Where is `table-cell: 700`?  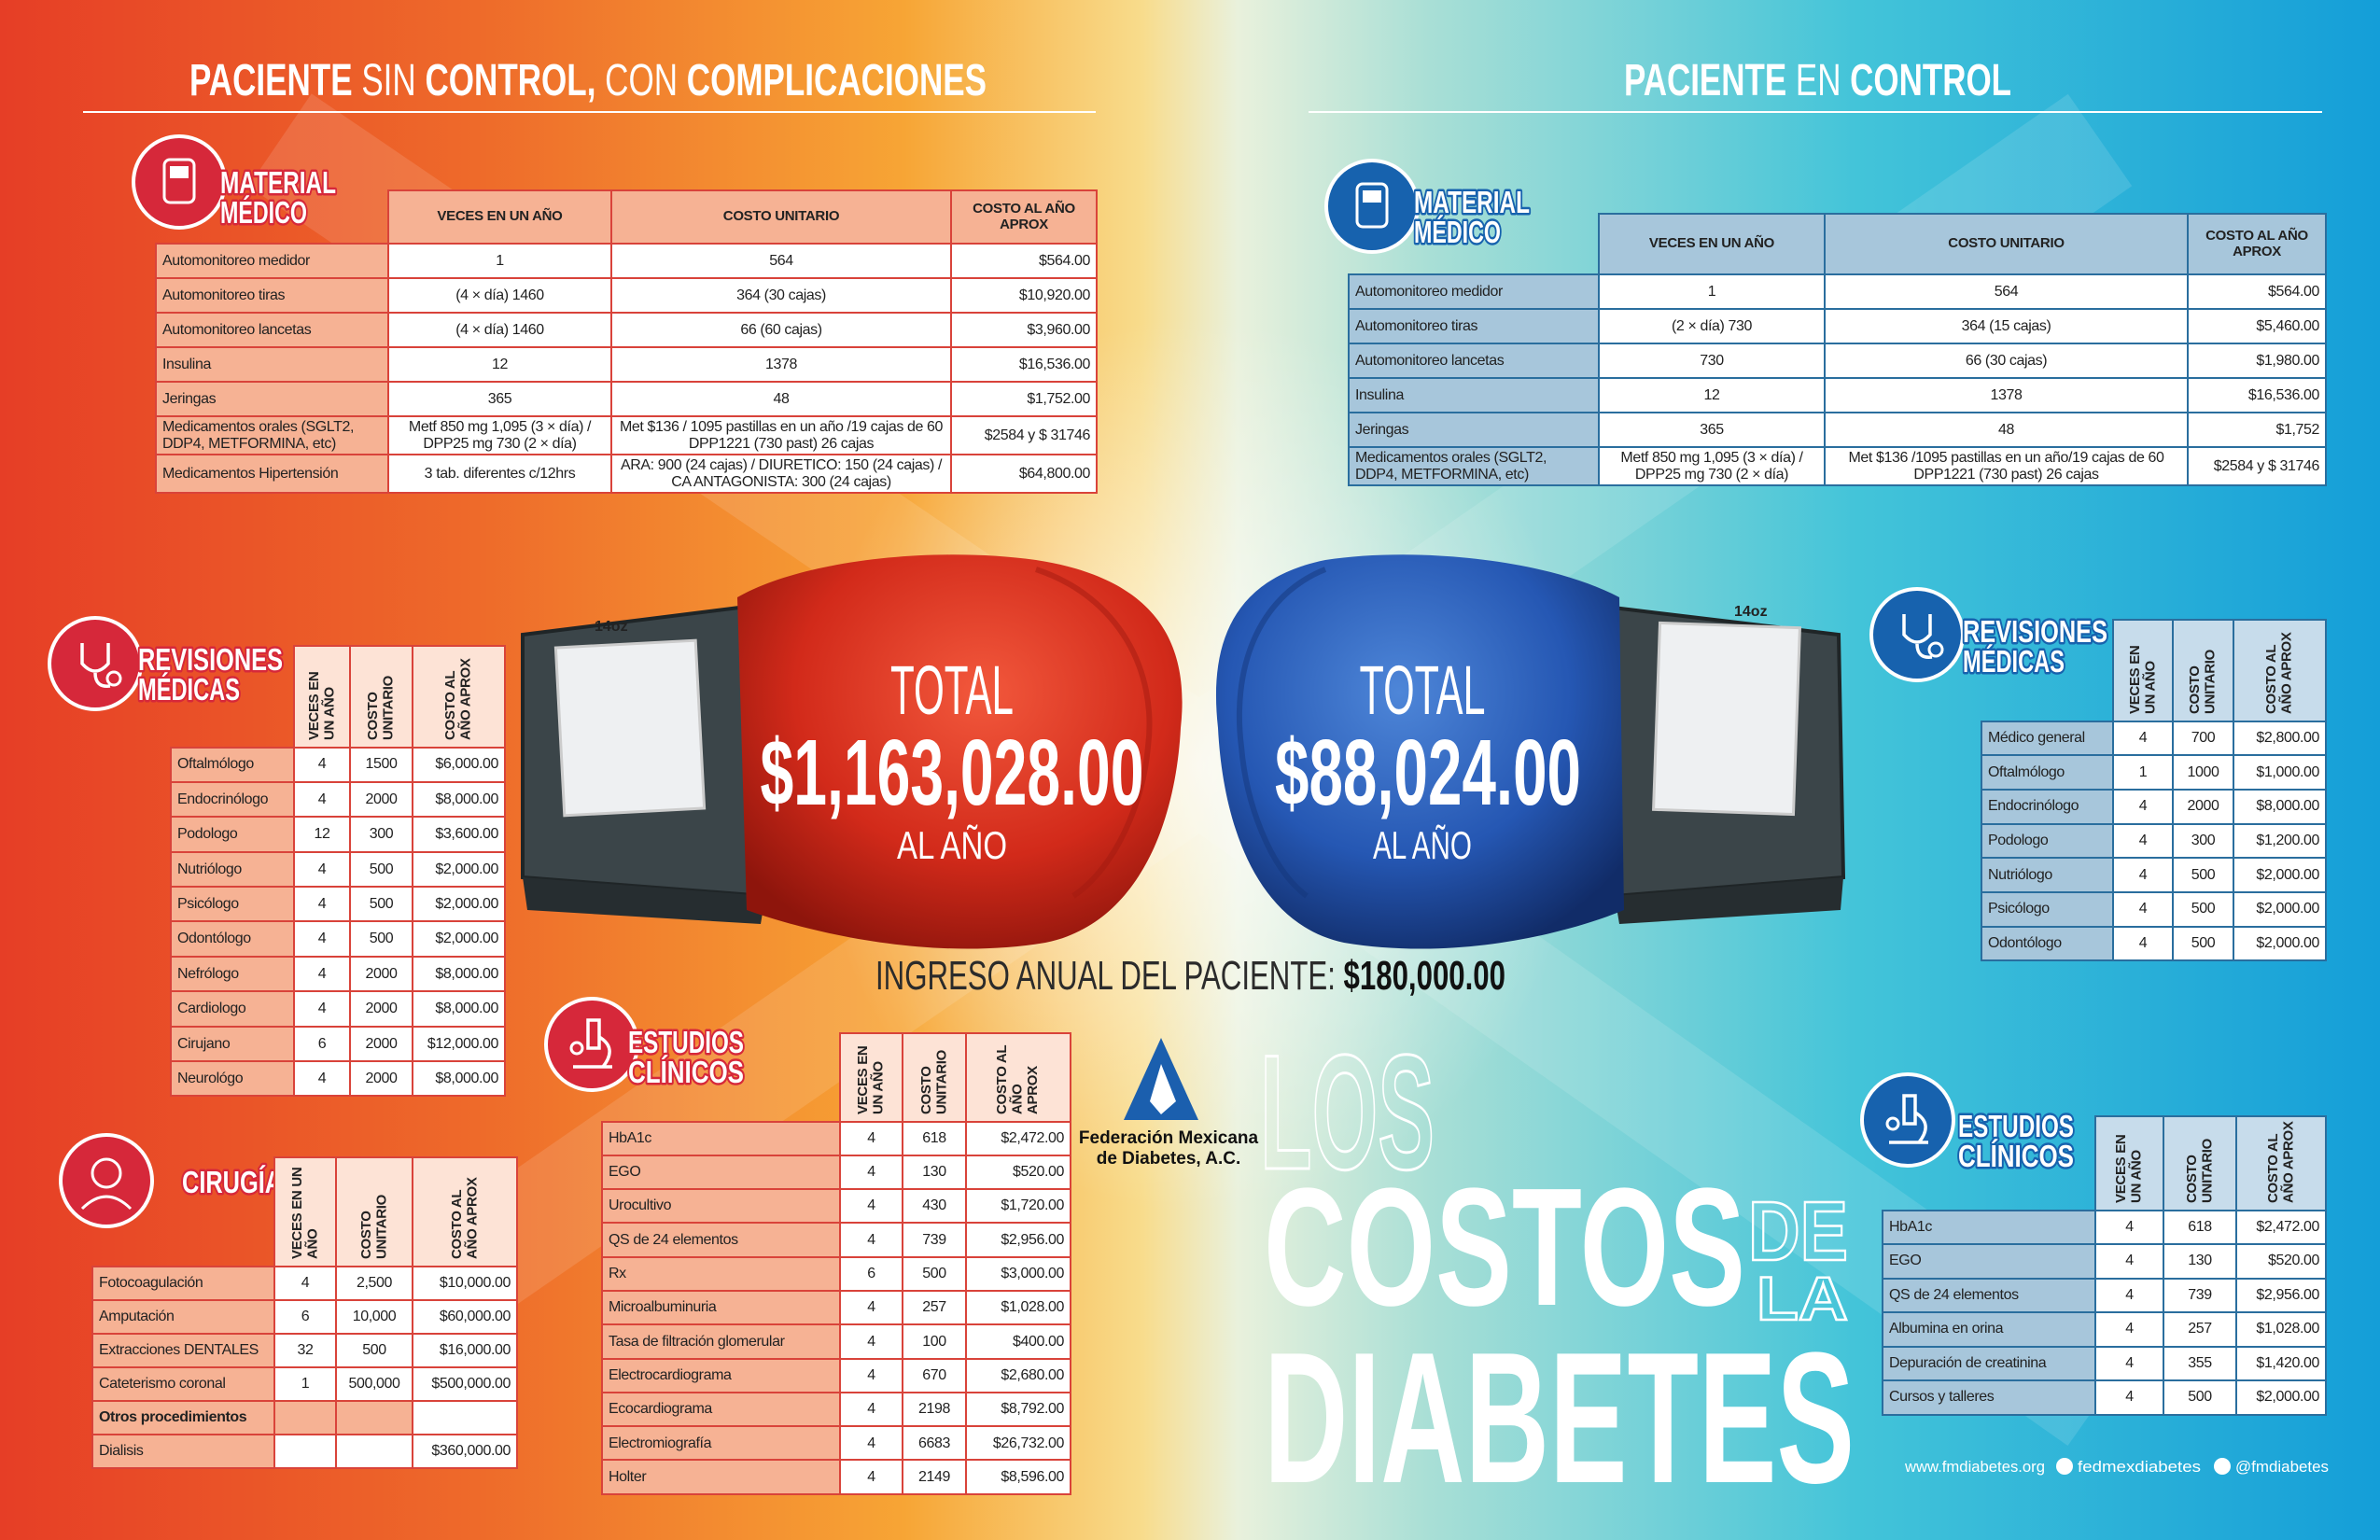
table-cell: 700 is located at coordinates (2203, 738).